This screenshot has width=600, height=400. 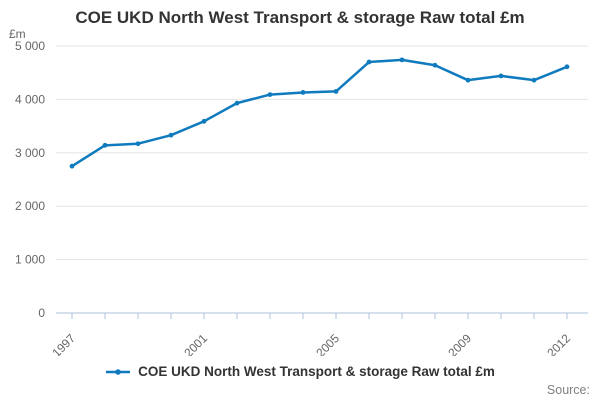 I want to click on y-axis-tick-label: 3 000, so click(x=30, y=153).